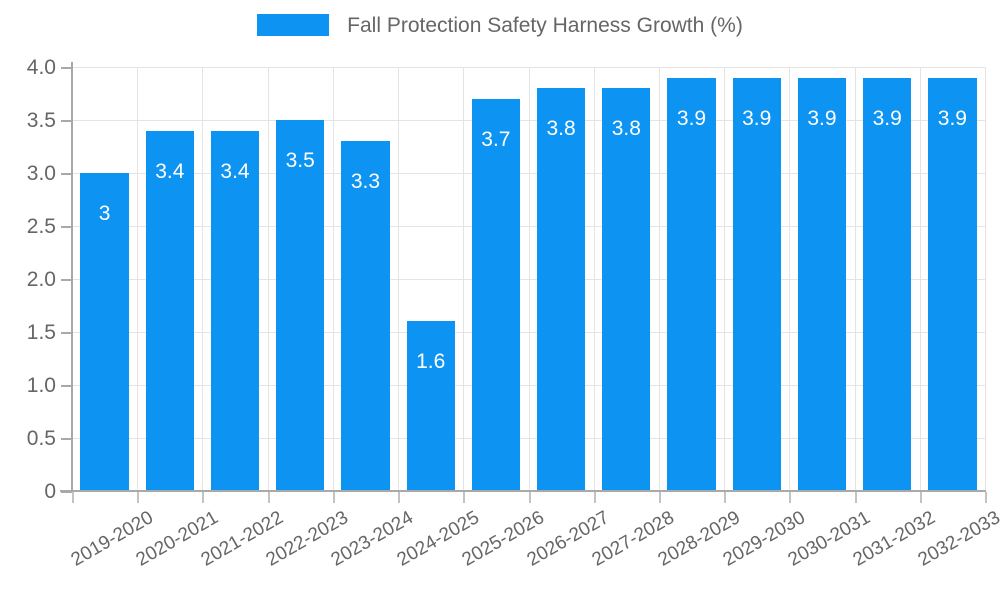 The image size is (1000, 600). What do you see at coordinates (41, 67) in the screenshot?
I see `y-axis-tick-label: 4.0` at bounding box center [41, 67].